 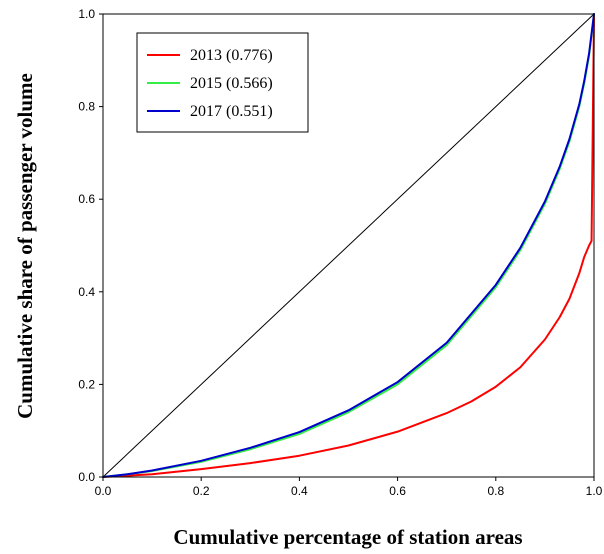 What do you see at coordinates (25, 246) in the screenshot?
I see `y-axis-title: Cumulative share of passenger volume` at bounding box center [25, 246].